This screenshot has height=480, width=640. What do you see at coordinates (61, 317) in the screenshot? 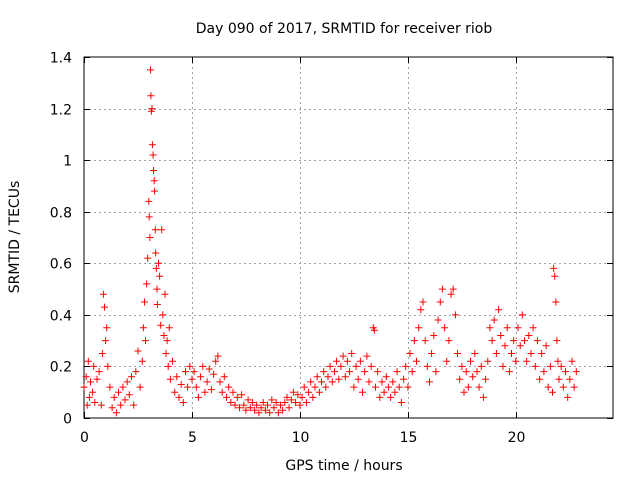
I see `y-tick-label: 0.4` at bounding box center [61, 317].